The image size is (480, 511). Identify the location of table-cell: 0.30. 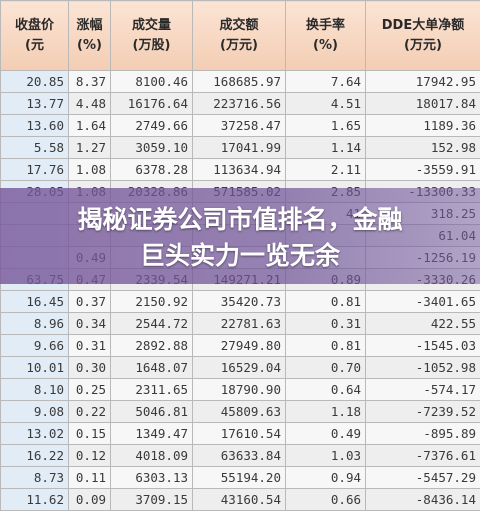
(90, 368).